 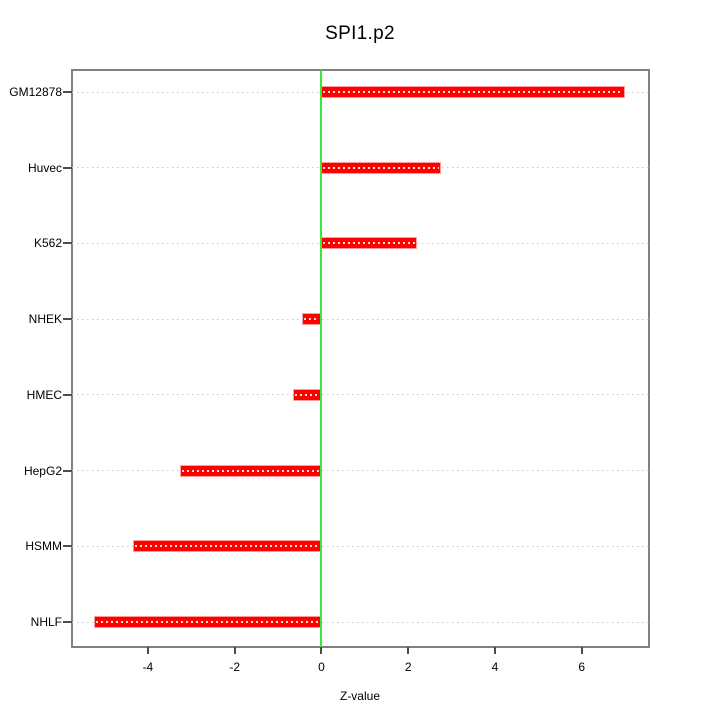 What do you see at coordinates (46, 622) in the screenshot?
I see `y-tick-label: NHLF` at bounding box center [46, 622].